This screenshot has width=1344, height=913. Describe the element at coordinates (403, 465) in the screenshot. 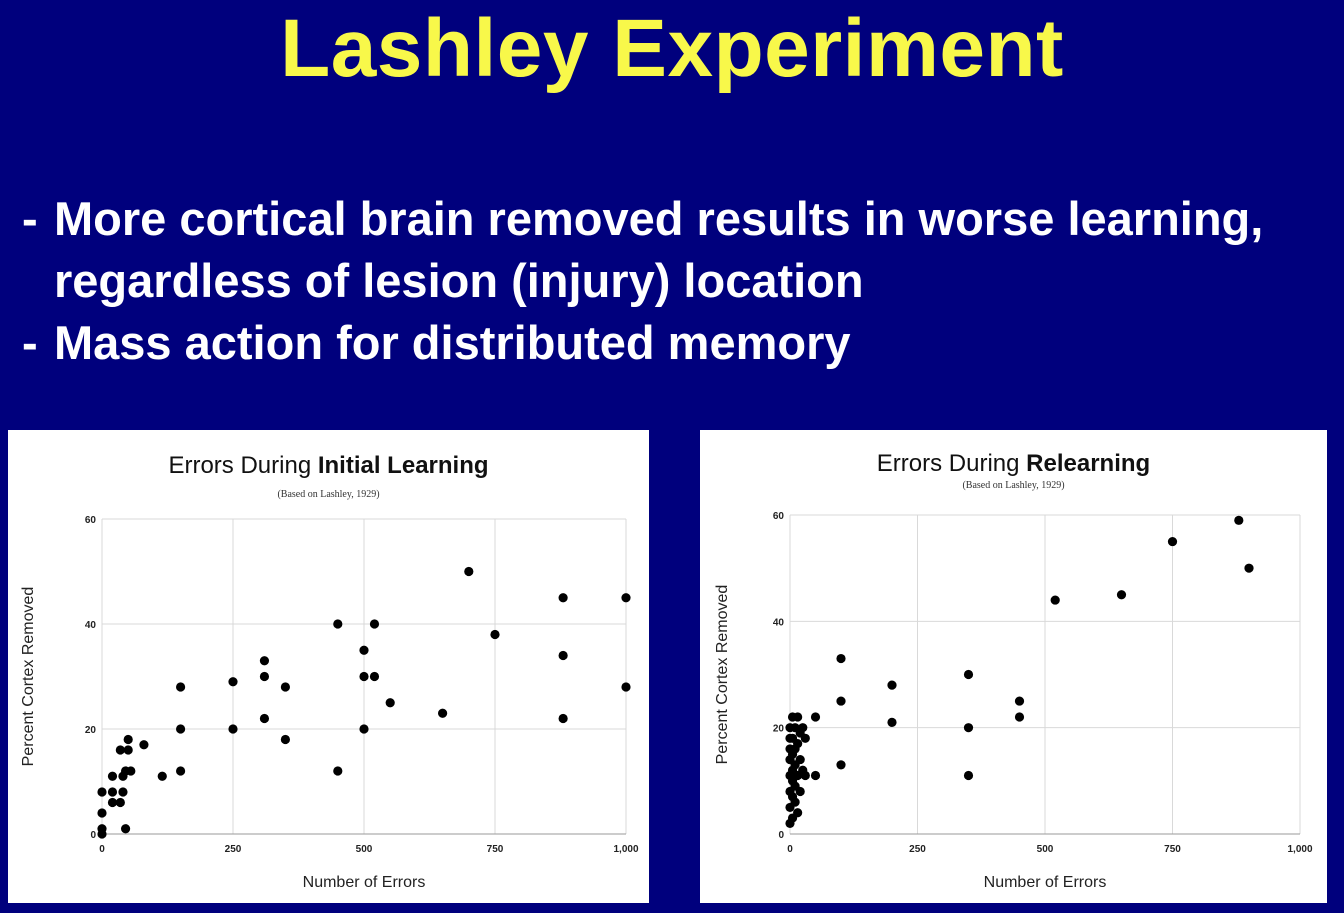

I see `chart-title-bold: Initial Learning` at that location.